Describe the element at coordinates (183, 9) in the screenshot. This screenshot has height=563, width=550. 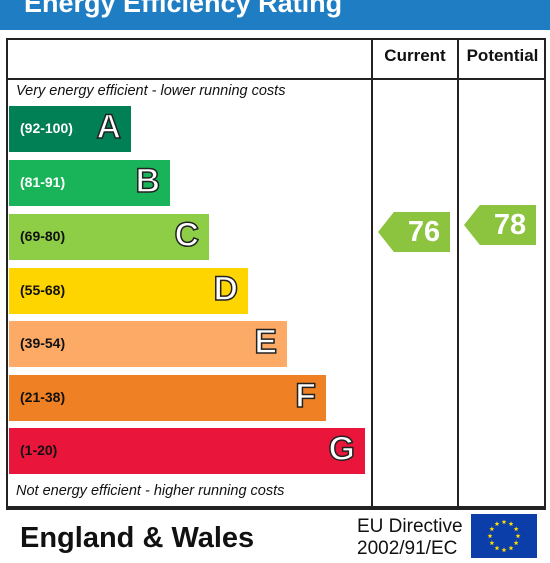
I see `chart-title: Energy Efficiency Rating` at that location.